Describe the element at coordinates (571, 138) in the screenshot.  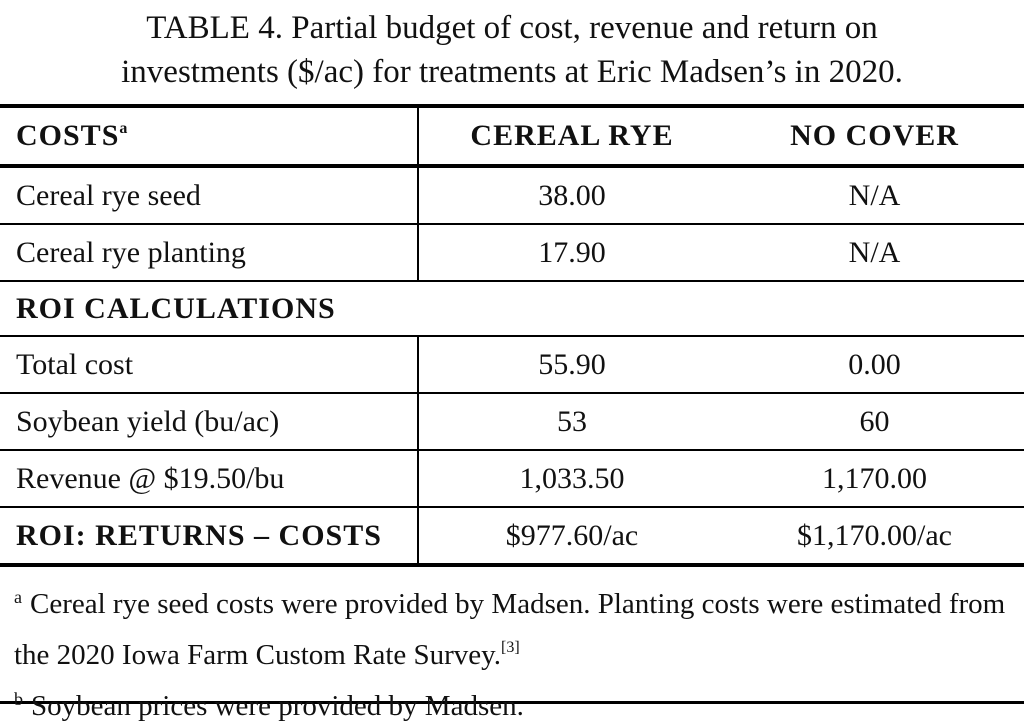
I see `header-cell: CEREAL RYE` at that location.